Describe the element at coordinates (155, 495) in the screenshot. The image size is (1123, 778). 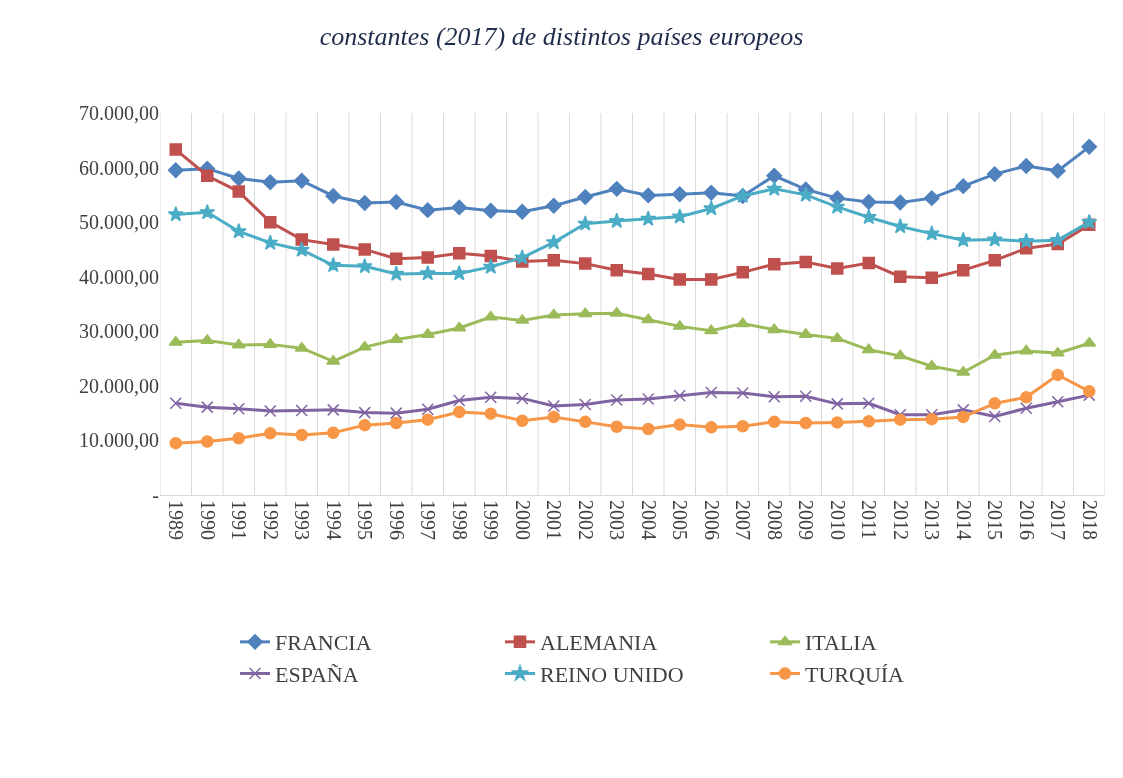
I see `y-tick-label: -` at that location.